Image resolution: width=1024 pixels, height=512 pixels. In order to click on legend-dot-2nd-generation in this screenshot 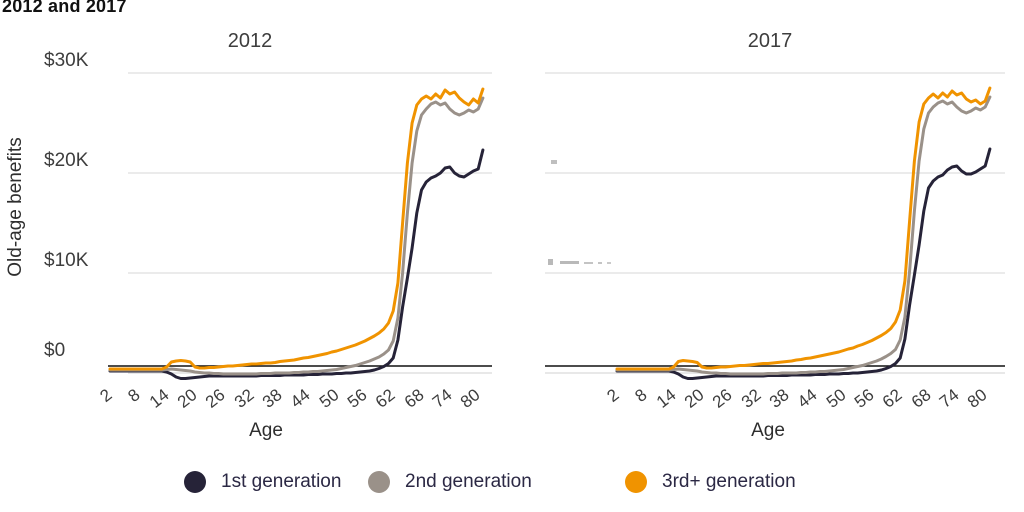, I will do `click(379, 482)`.